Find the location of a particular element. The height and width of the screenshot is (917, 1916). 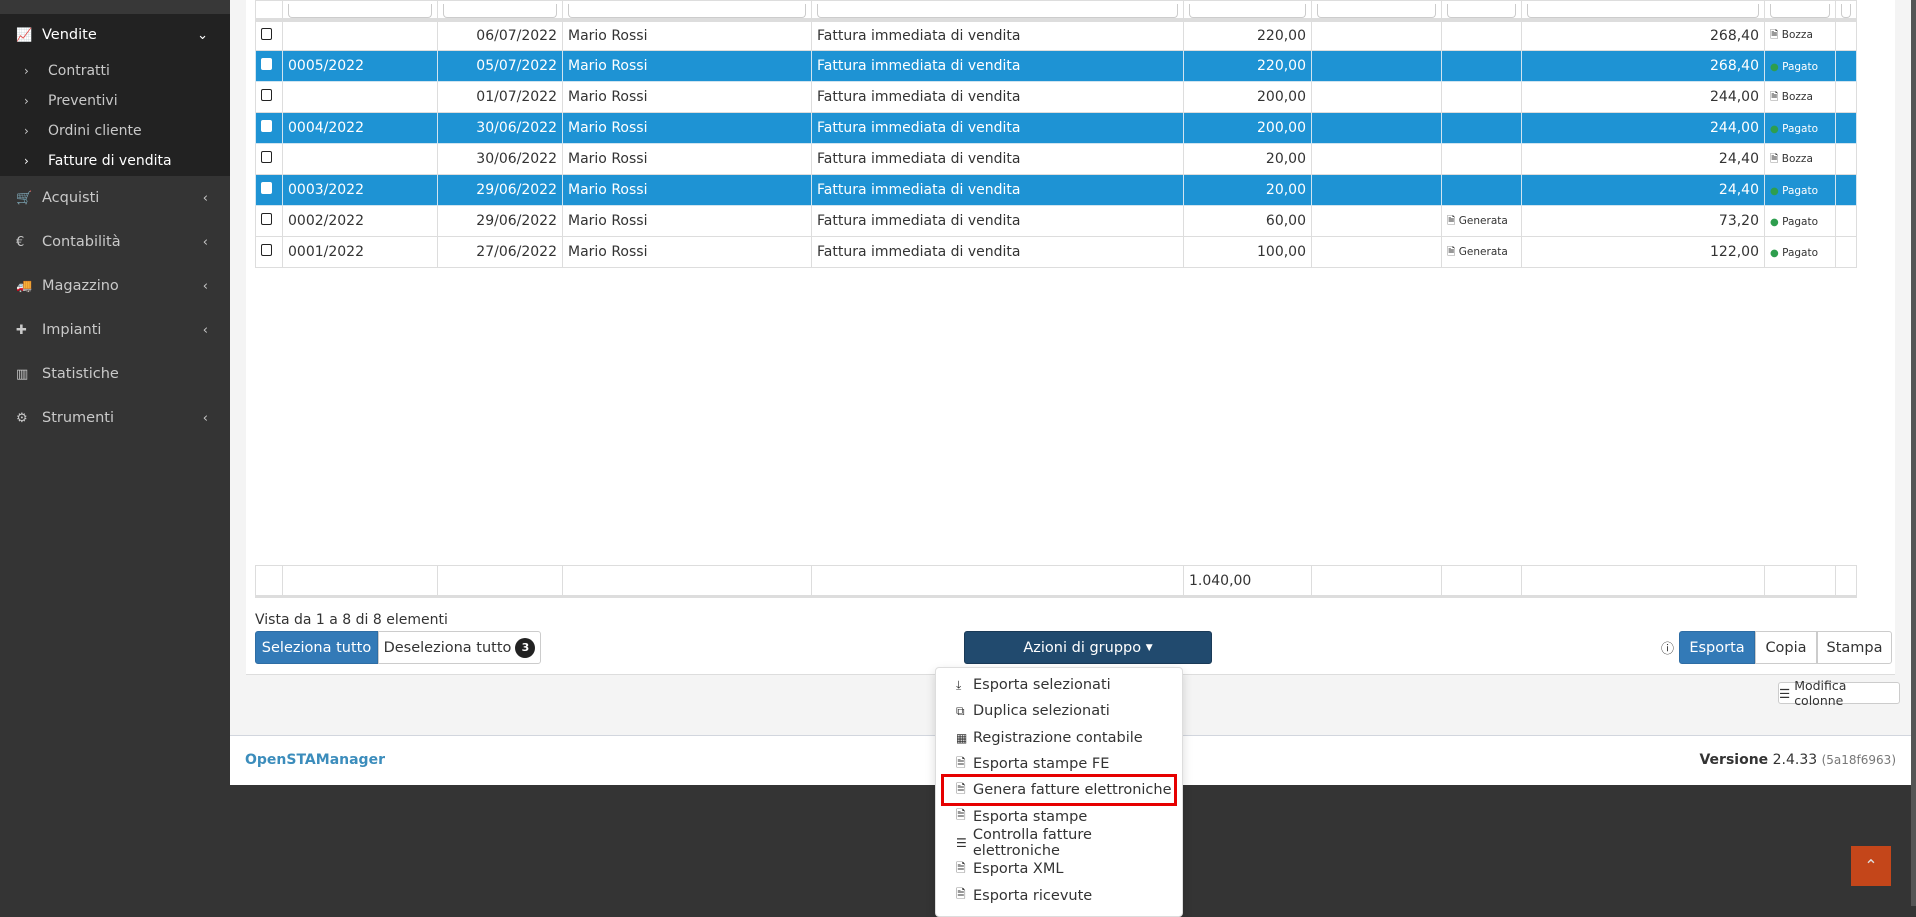

sidebar-subitem-3: › Fatture di vendita is located at coordinates (115, 161).